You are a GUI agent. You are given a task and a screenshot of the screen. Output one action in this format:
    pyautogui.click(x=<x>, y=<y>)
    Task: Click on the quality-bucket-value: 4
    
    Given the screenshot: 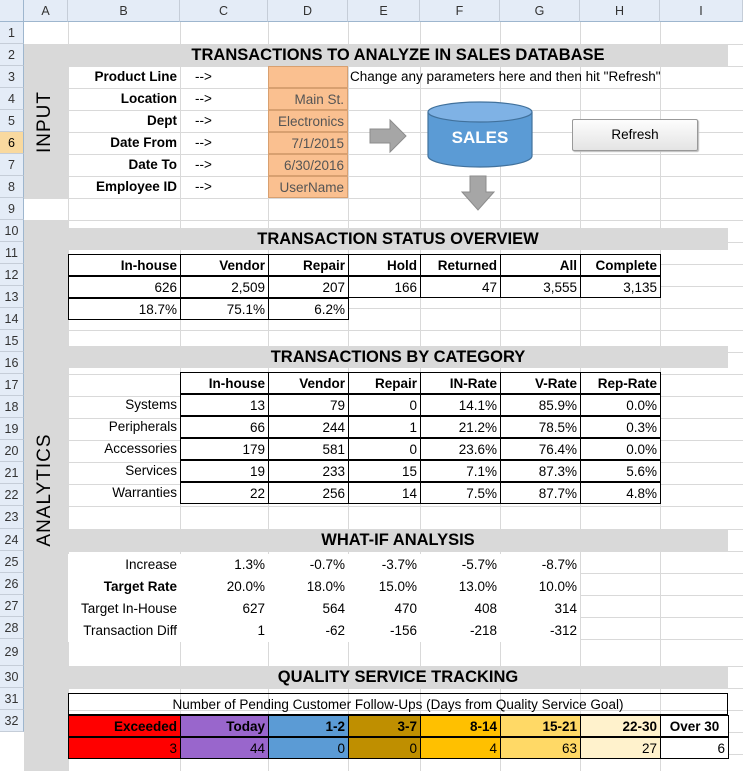 What is the action you would take?
    pyautogui.click(x=460, y=748)
    